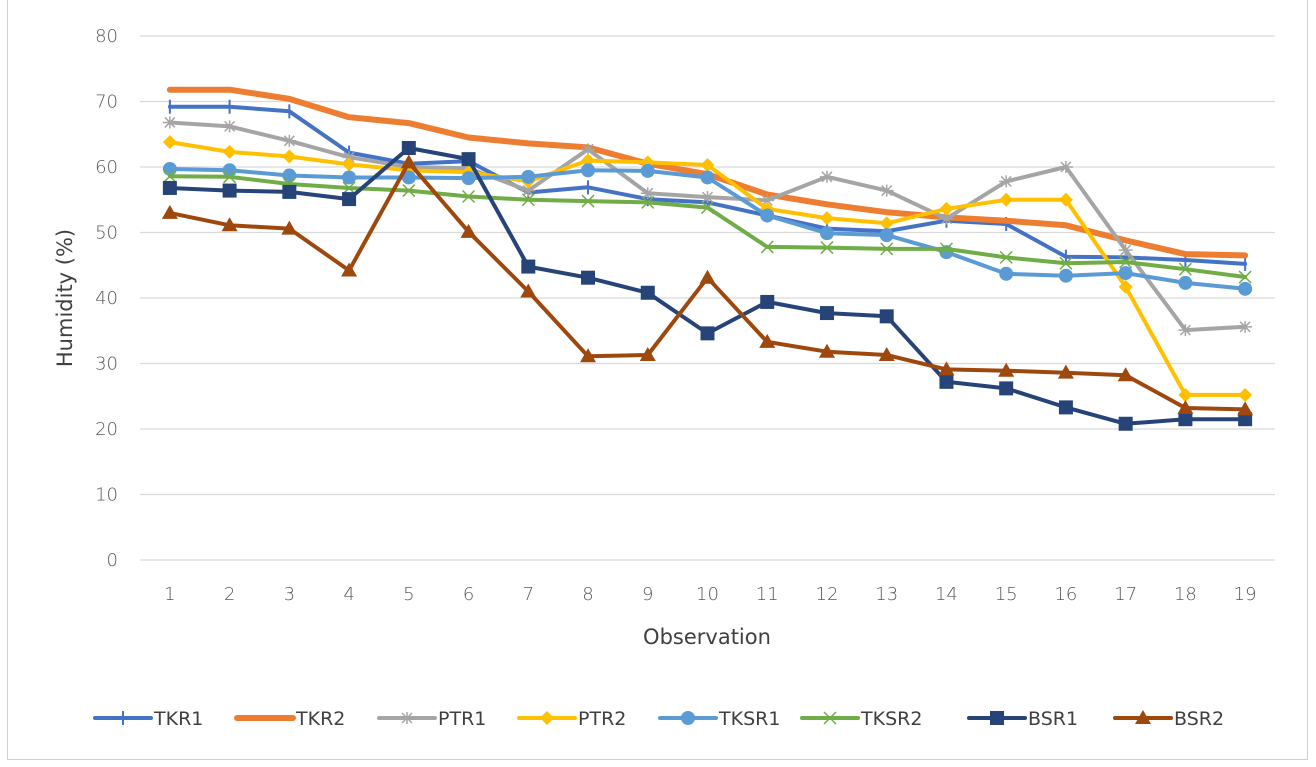  What do you see at coordinates (106, 495) in the screenshot?
I see `y-tick-label: 10` at bounding box center [106, 495].